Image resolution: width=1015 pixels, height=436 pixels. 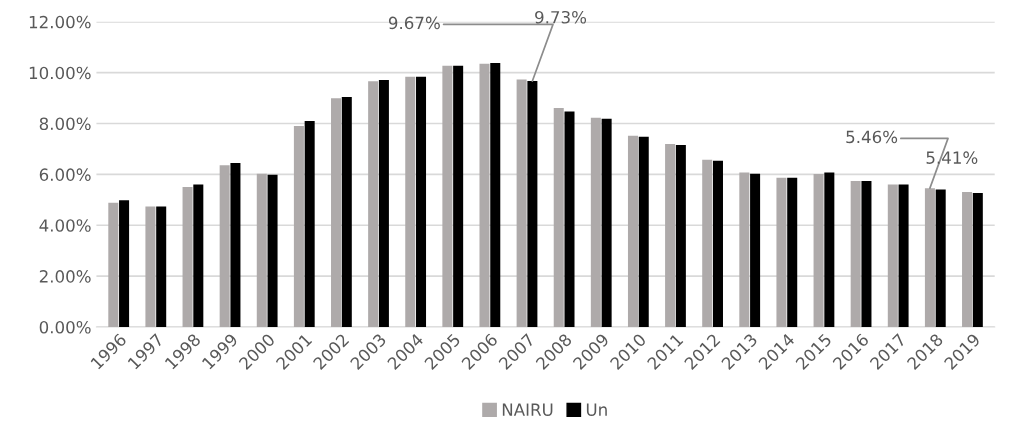 I want to click on legend-label: NAIRU, so click(x=527, y=409).